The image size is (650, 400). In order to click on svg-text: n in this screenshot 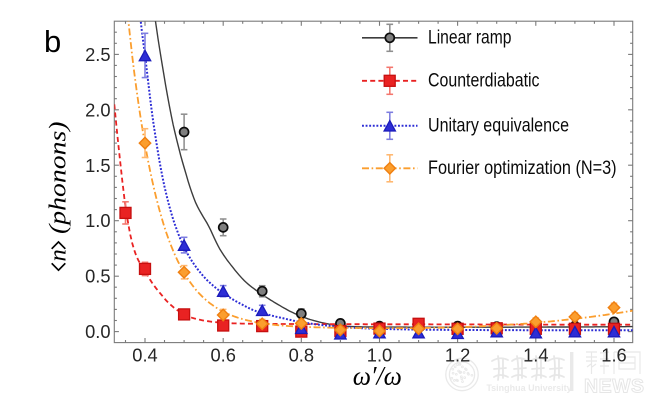, I will do `click(58, 255)`.